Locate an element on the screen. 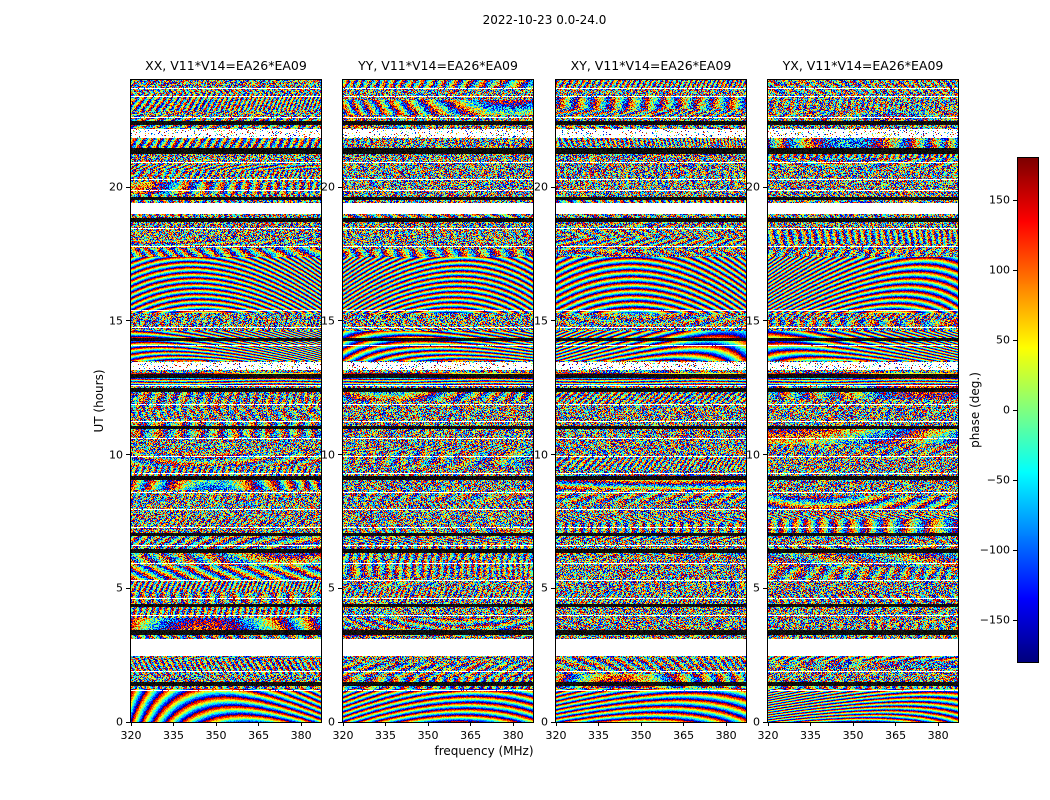 The height and width of the screenshot is (800, 1050). colorbar-tick-label: 100 is located at coordinates (999, 270).